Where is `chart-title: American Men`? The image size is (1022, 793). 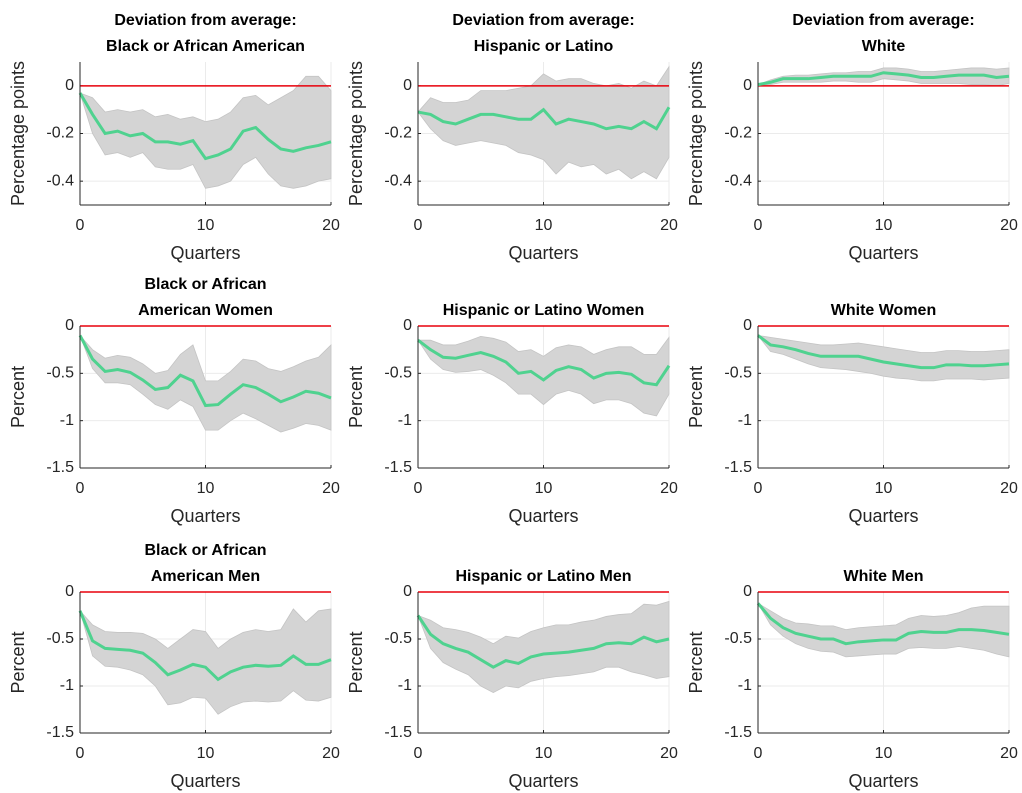
chart-title: American Men is located at coordinates (205, 576).